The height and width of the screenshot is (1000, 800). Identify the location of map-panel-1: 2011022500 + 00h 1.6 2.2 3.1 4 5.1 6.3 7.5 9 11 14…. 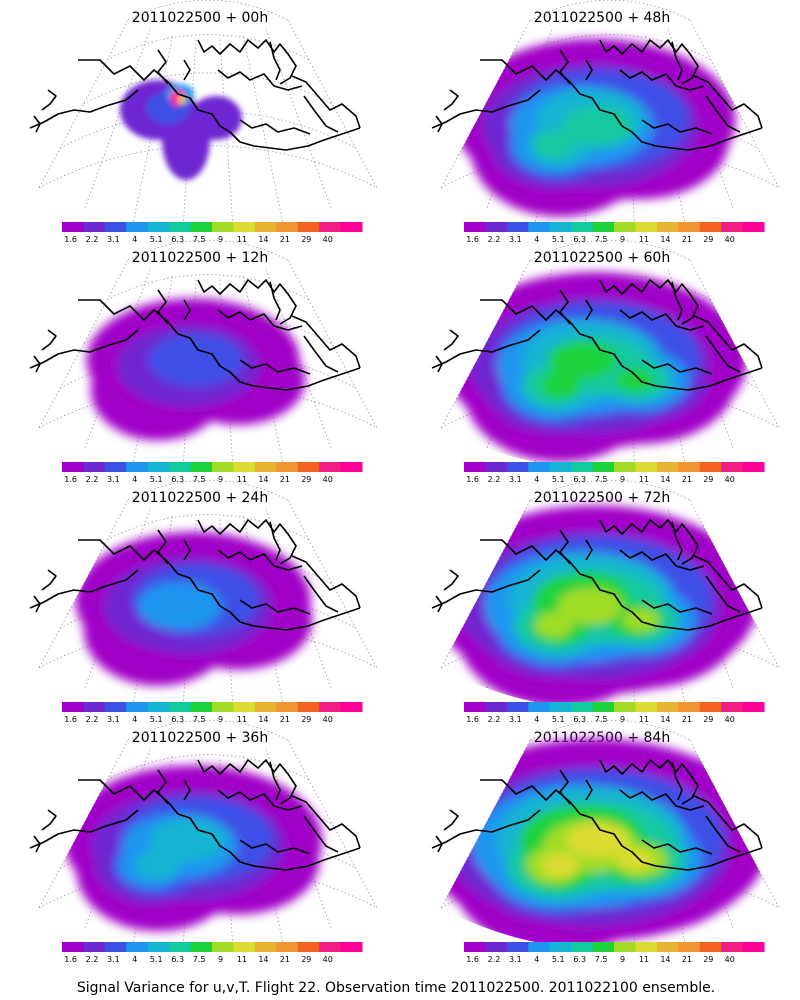
(203, 122).